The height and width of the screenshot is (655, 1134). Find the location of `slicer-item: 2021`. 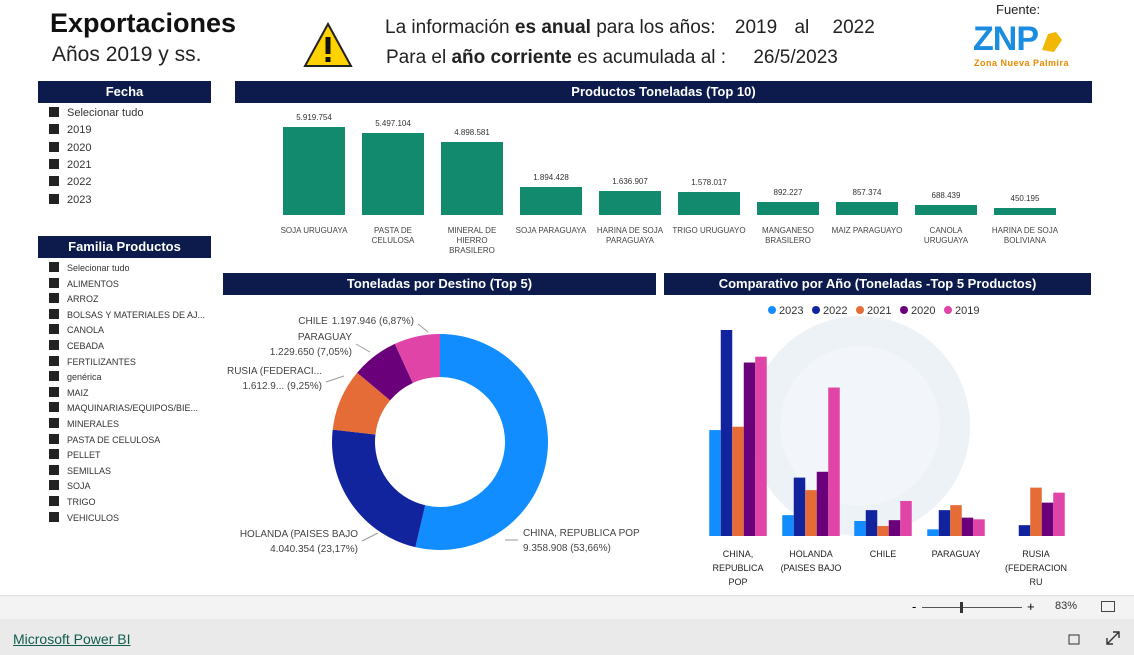

slicer-item: 2021 is located at coordinates (70, 164).